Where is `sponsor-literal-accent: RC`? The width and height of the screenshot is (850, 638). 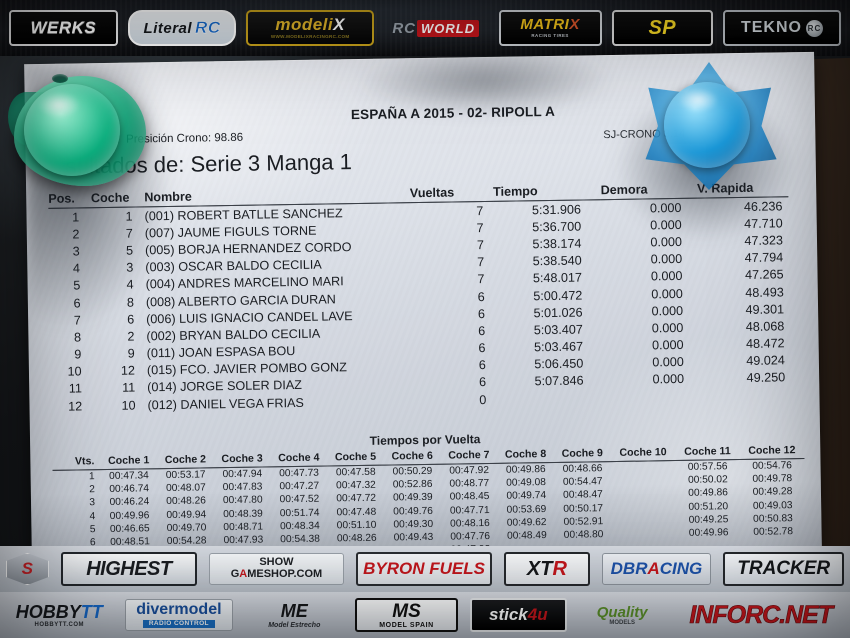 sponsor-literal-accent: RC is located at coordinates (208, 27).